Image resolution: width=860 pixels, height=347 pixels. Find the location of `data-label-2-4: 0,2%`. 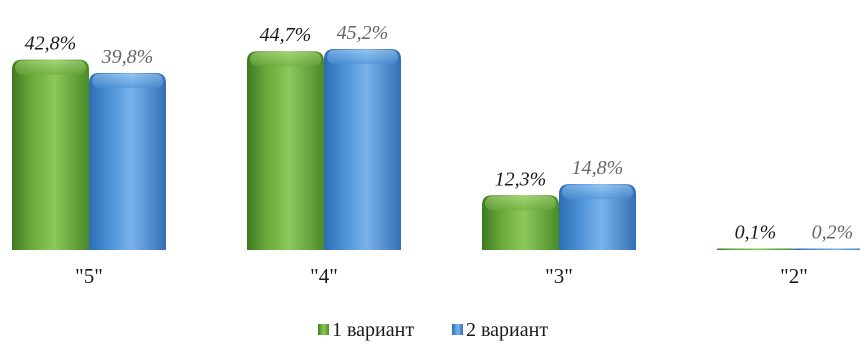

data-label-2-4: 0,2% is located at coordinates (833, 233).